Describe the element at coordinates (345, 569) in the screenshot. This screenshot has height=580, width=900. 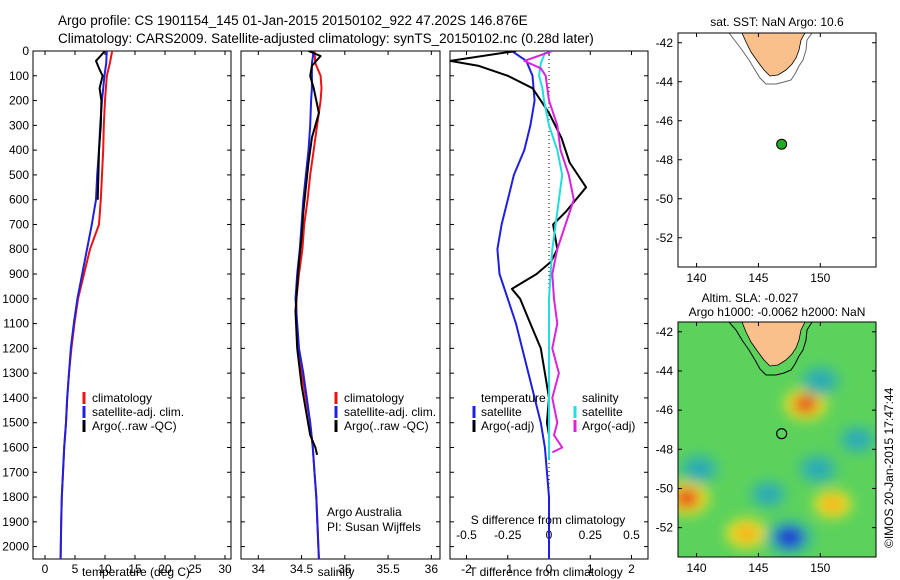
I see `x-tick-label: 35` at that location.